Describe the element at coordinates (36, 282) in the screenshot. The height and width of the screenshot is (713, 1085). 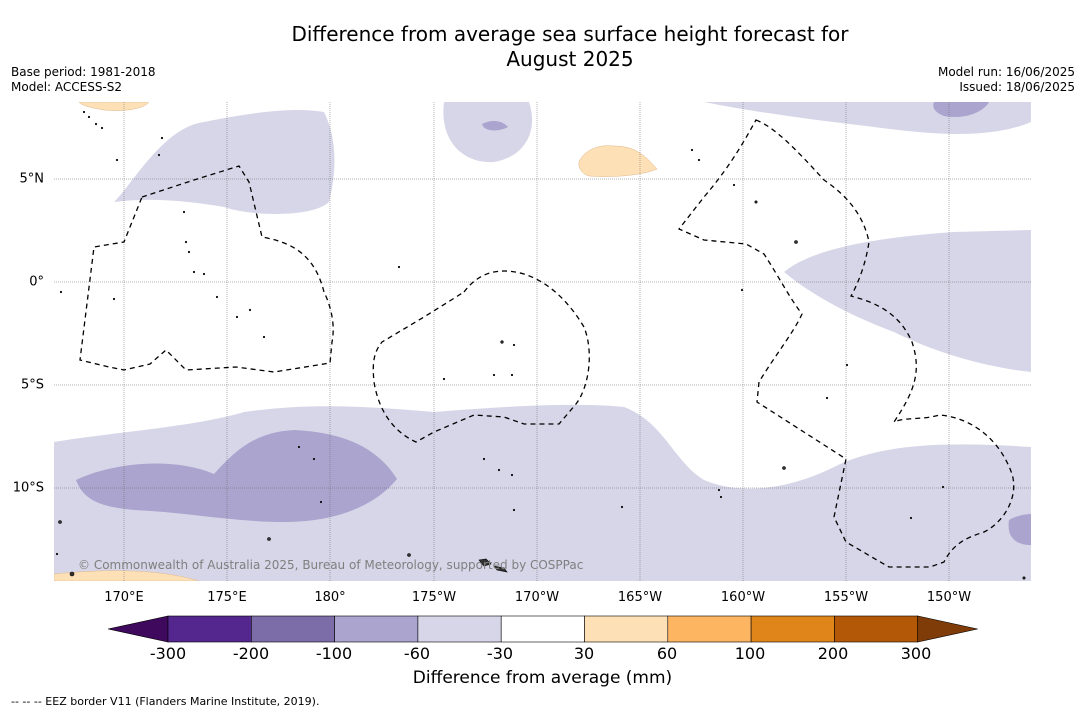
I see `lat-label-0: 0°` at that location.